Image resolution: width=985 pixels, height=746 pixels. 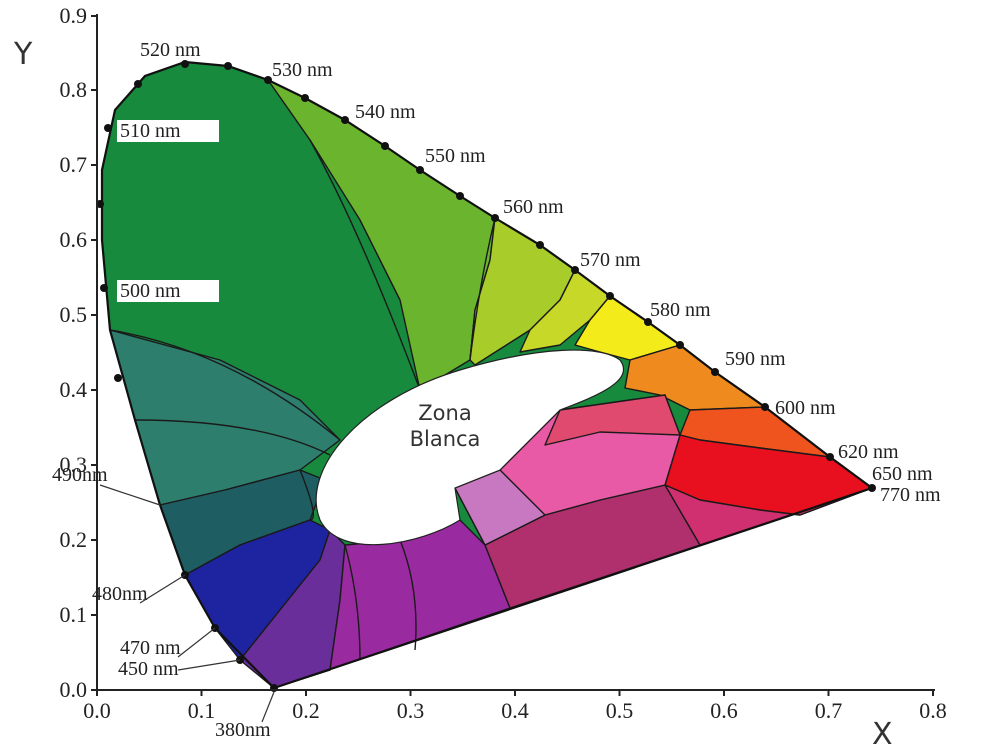 What do you see at coordinates (515, 710) in the screenshot?
I see `x-tick-label: 0.4` at bounding box center [515, 710].